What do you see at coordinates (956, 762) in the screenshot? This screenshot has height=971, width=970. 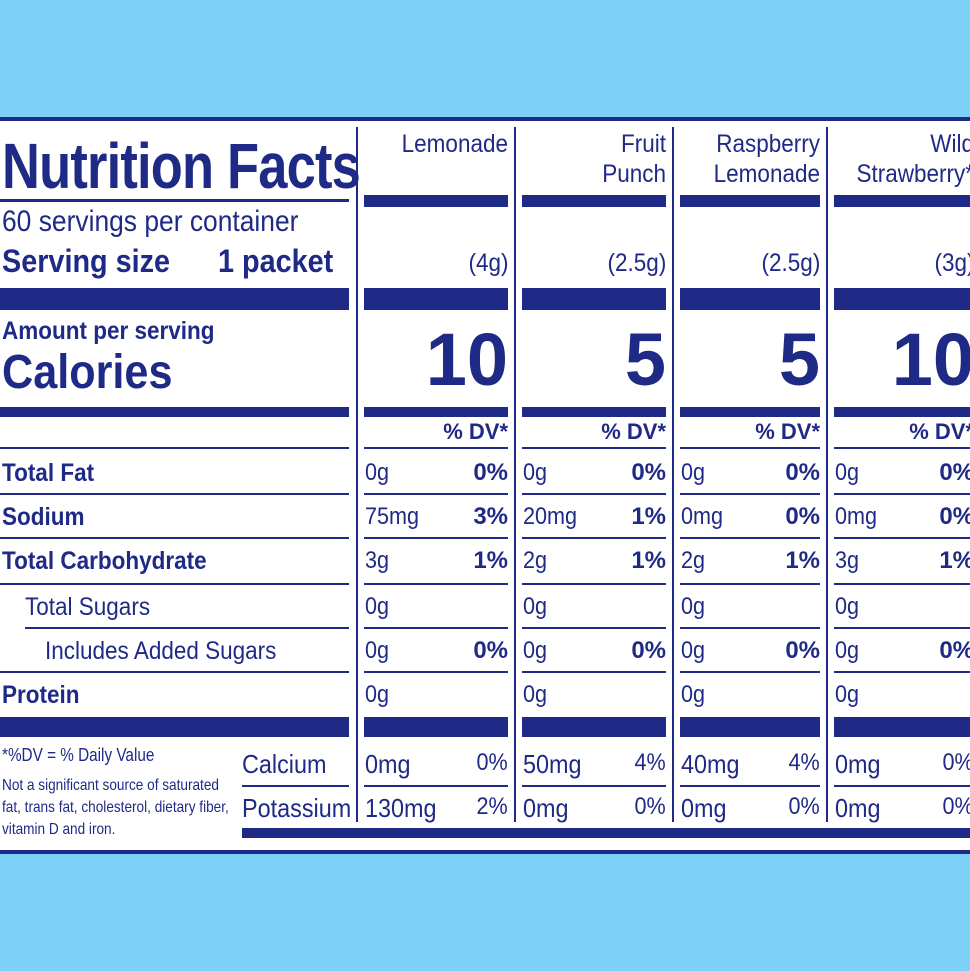 I see `calcium-dv: 0%` at bounding box center [956, 762].